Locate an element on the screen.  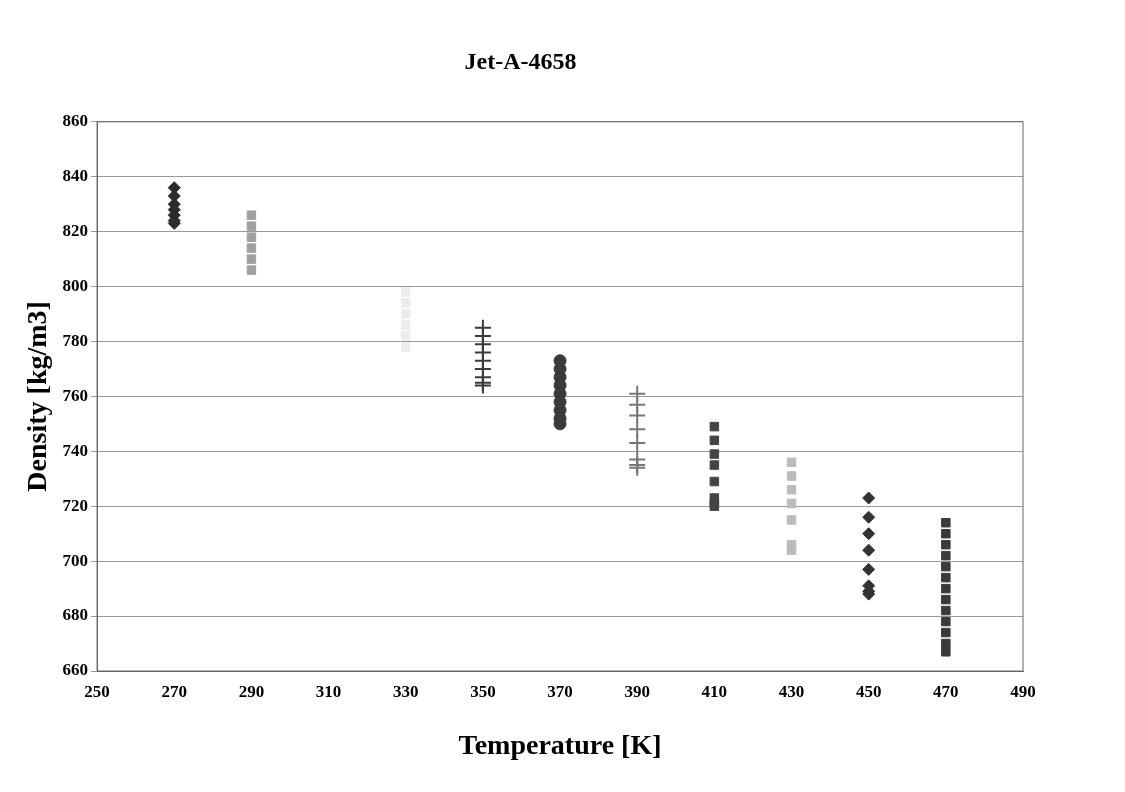
x-tick-label: 490 is located at coordinates (1023, 691).